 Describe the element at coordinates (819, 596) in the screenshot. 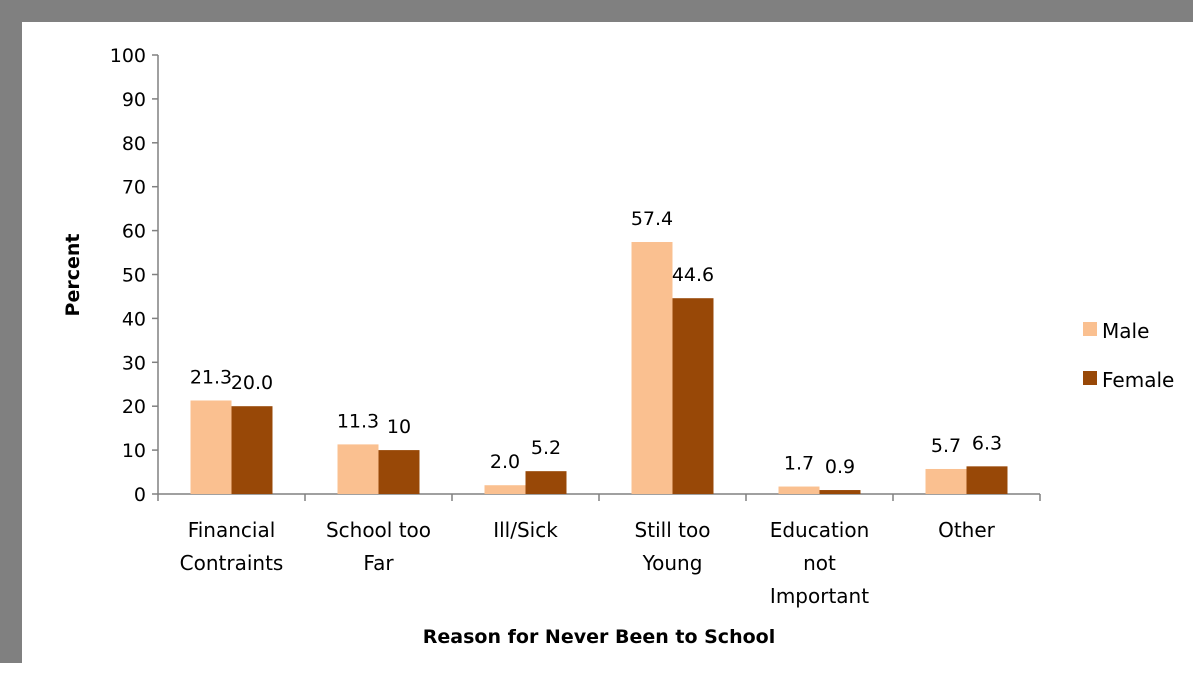

I see `category-label: Important` at that location.